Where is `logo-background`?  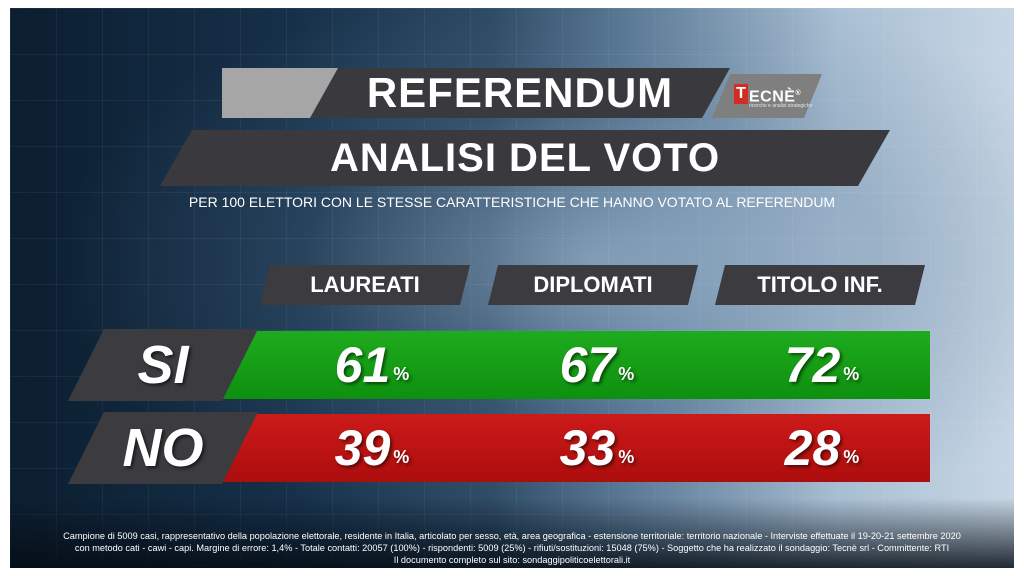 logo-background is located at coordinates (767, 96).